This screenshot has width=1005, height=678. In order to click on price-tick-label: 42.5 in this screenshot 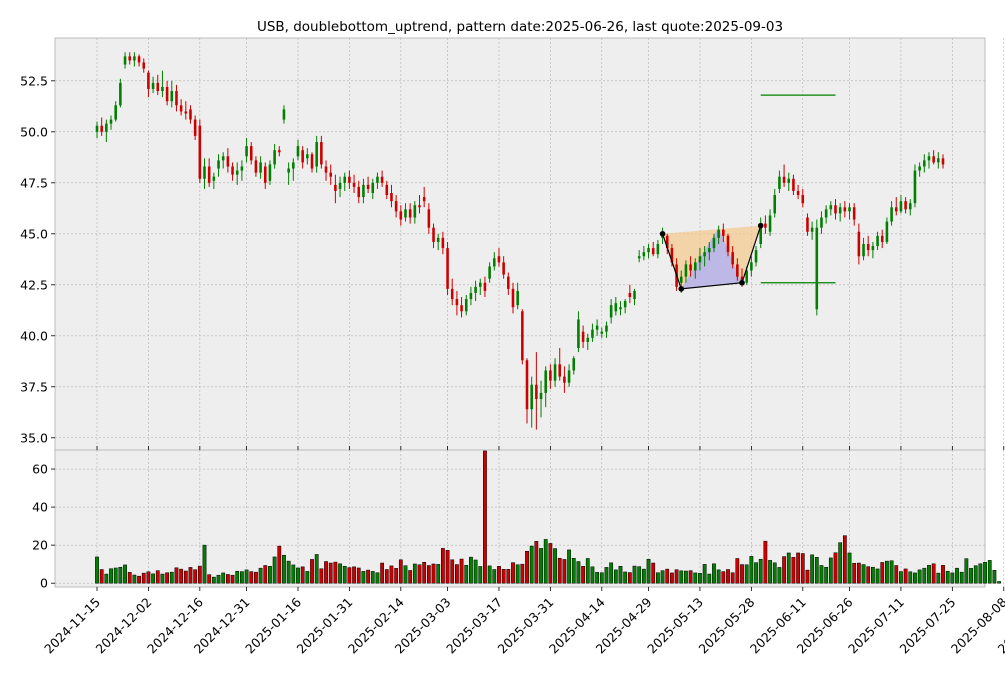, I will do `click(34, 284)`.